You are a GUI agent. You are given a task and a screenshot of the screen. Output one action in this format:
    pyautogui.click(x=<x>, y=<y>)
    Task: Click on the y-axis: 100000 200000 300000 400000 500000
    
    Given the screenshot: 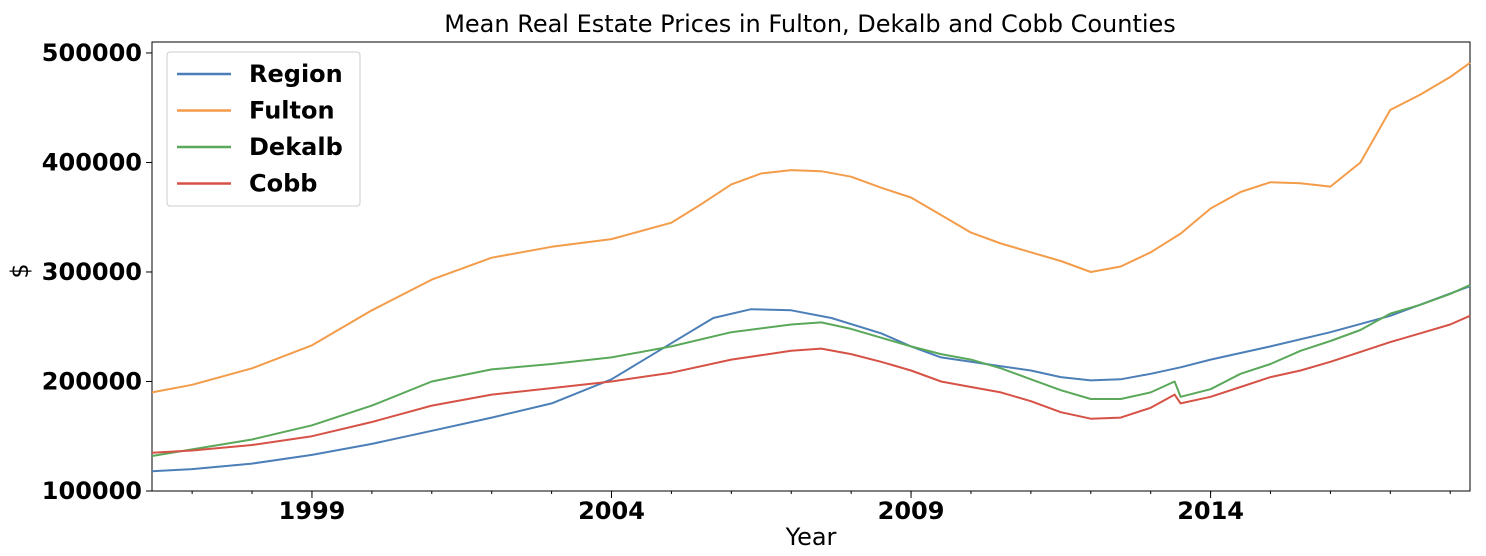 What is the action you would take?
    pyautogui.click(x=97, y=272)
    